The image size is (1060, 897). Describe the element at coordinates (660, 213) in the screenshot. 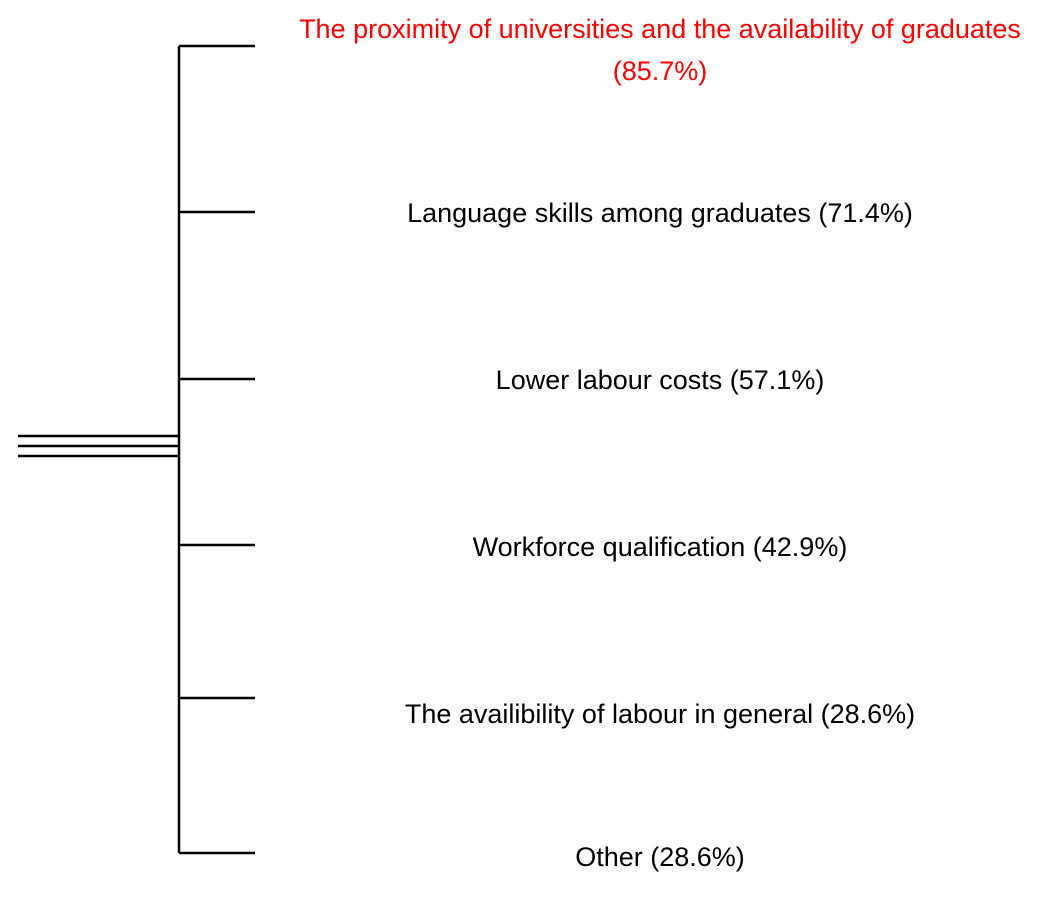

I see `item-label: Language skills among graduates (71.4%)` at that location.